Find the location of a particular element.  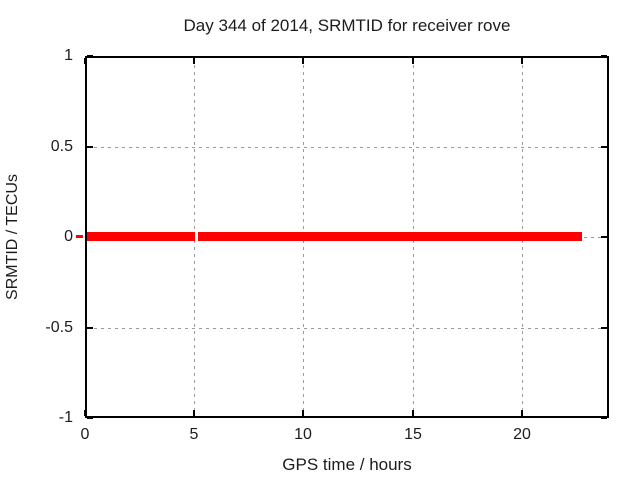

y-tick-label: 1 is located at coordinates (68, 55).